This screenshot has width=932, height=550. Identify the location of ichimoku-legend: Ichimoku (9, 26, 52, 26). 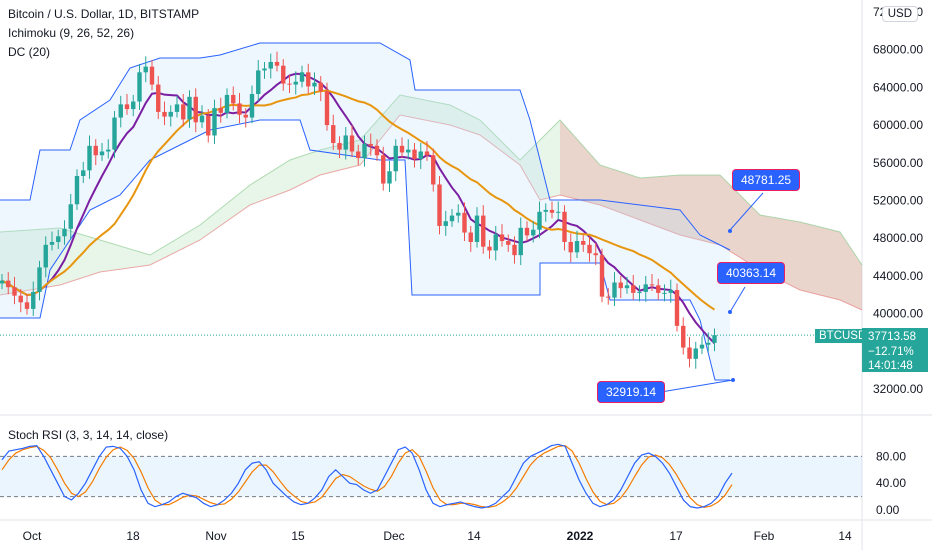
(71, 33).